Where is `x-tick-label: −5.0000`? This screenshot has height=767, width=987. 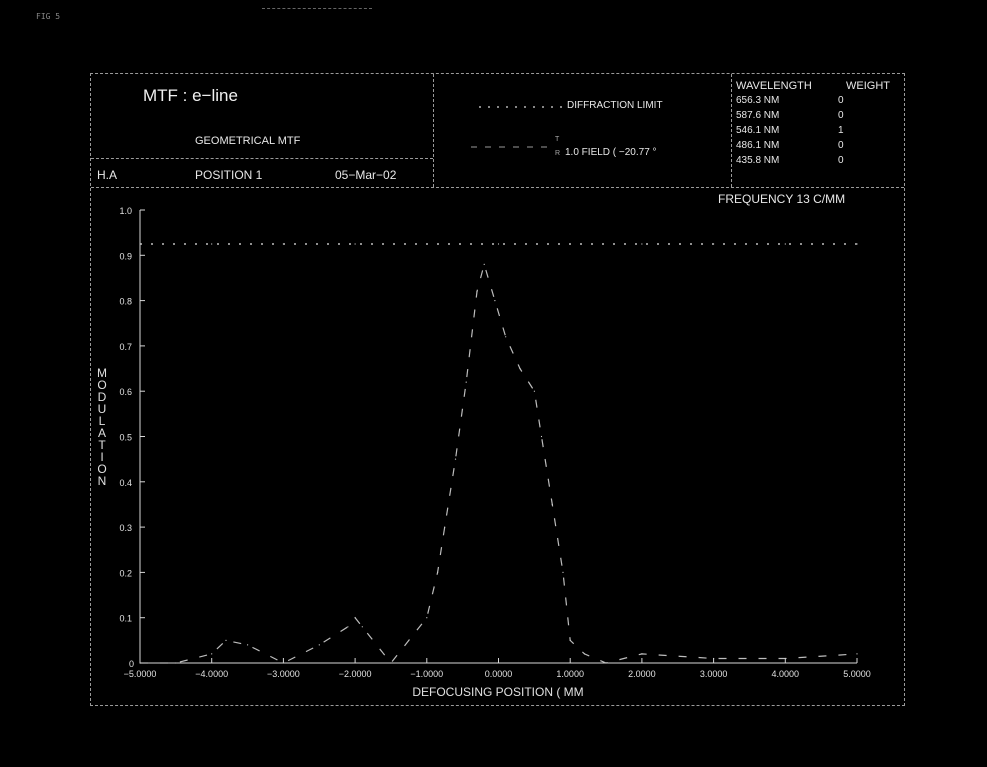
x-tick-label: −5.0000 is located at coordinates (140, 674).